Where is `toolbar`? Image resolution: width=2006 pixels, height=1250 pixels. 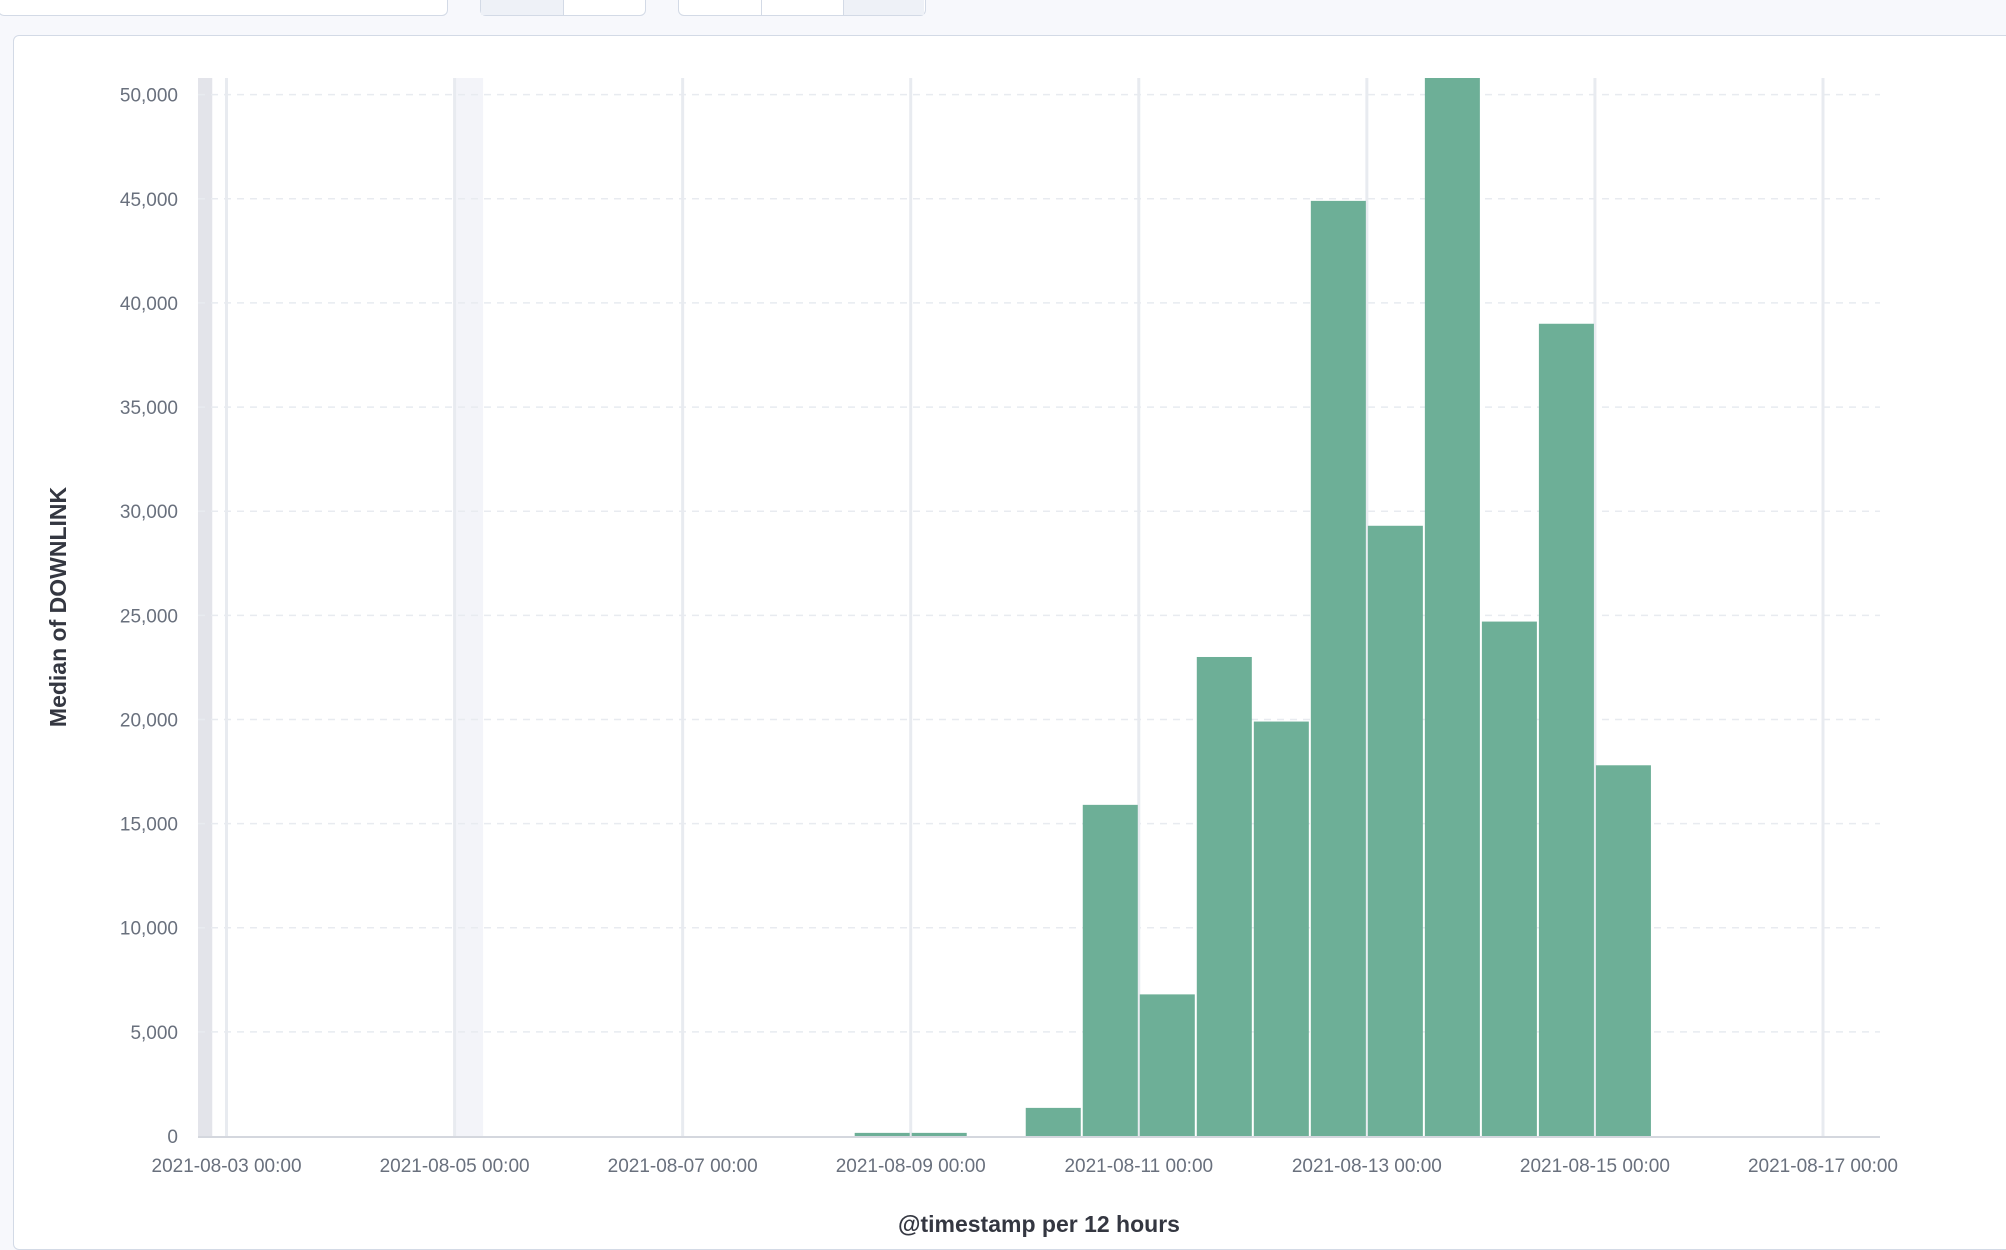
toolbar is located at coordinates (1003, 17).